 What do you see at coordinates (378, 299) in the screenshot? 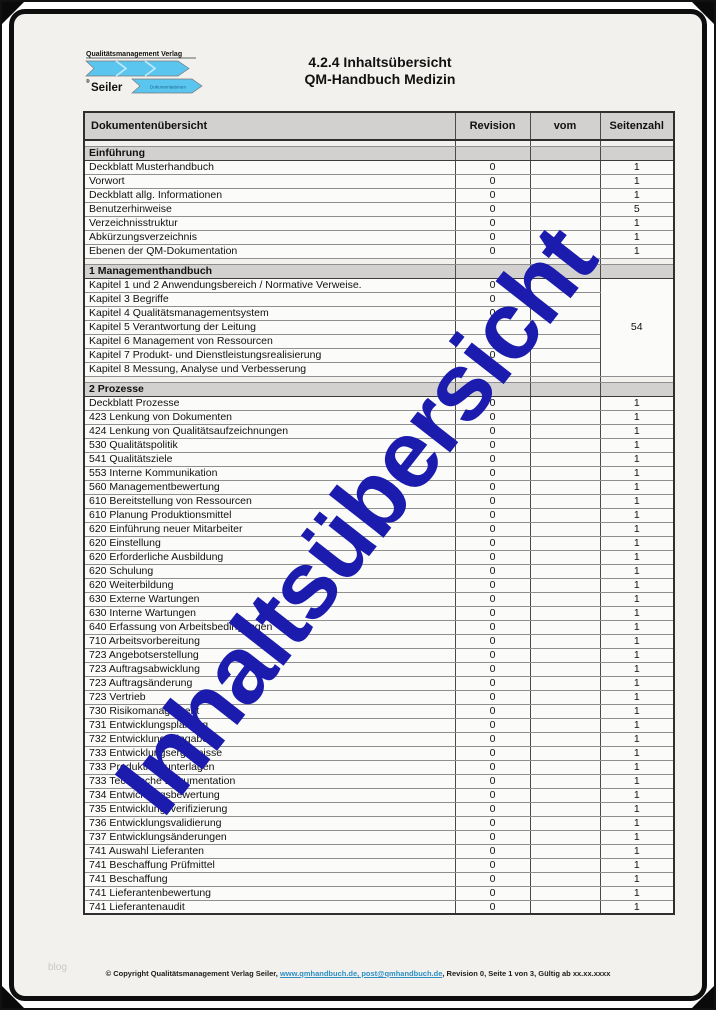
I see `table-row: Kapitel 3 Begriffe 0` at bounding box center [378, 299].